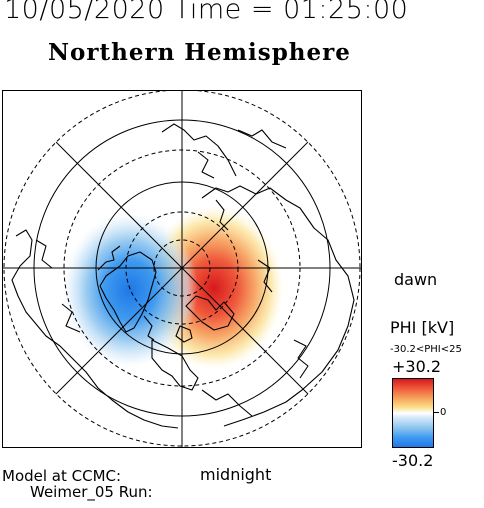  I want to click on run-label: Weimer_05 Run:, so click(91, 492).